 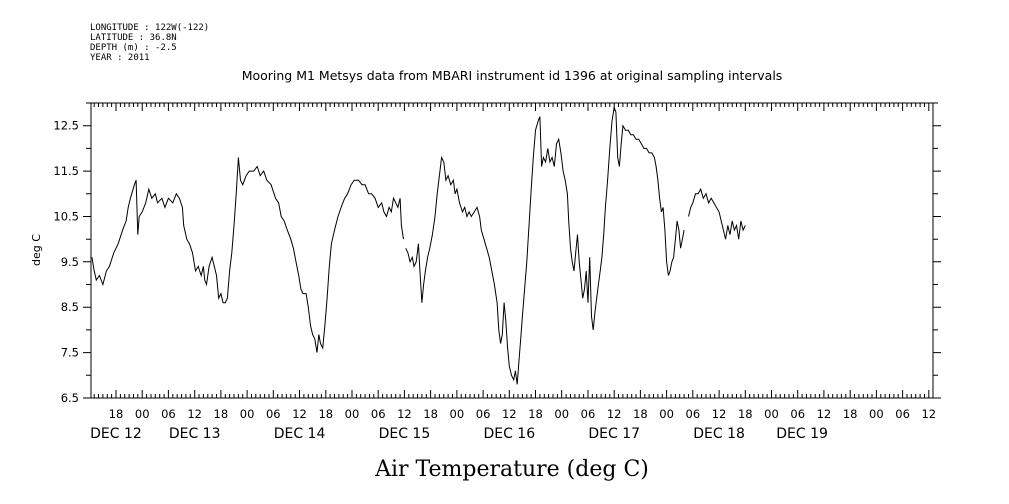 I want to click on x-day-label: DEC 15, so click(x=405, y=434).